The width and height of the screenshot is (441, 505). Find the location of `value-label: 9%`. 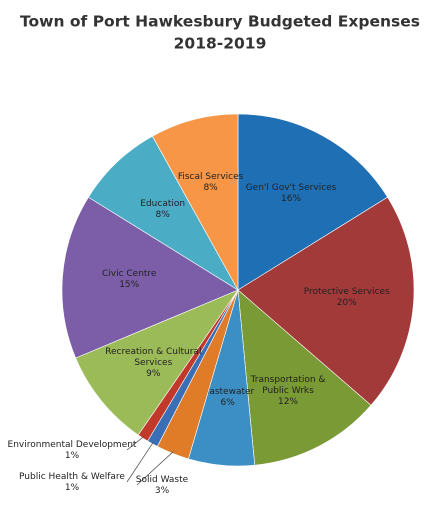

value-label: 9% is located at coordinates (153, 373).